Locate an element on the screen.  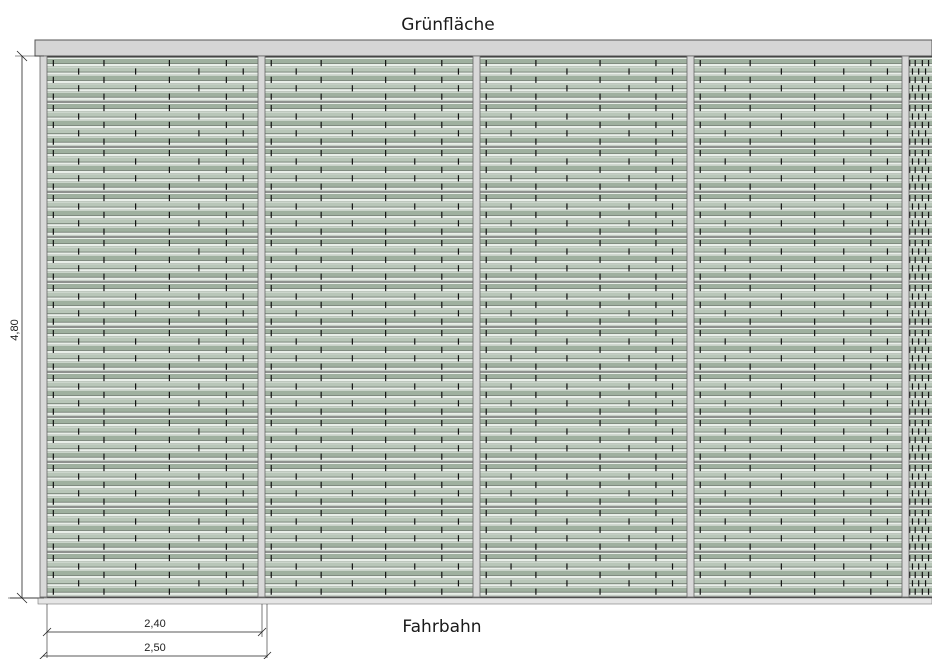
panel-dimension-inner: 2,40 is located at coordinates (154, 631).